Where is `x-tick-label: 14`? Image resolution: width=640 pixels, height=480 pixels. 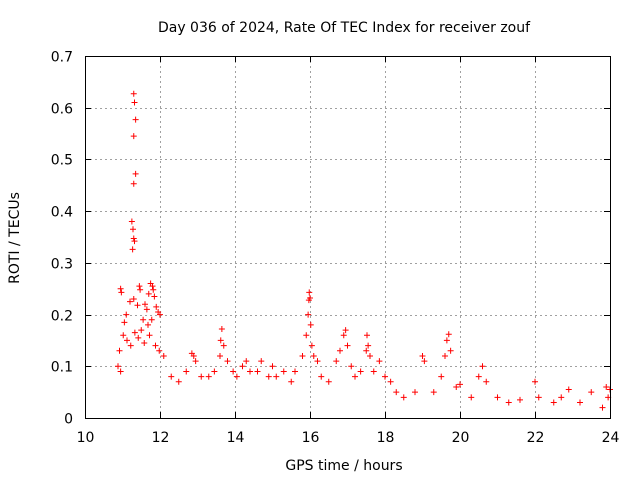
x-tick-label: 14 is located at coordinates (236, 438).